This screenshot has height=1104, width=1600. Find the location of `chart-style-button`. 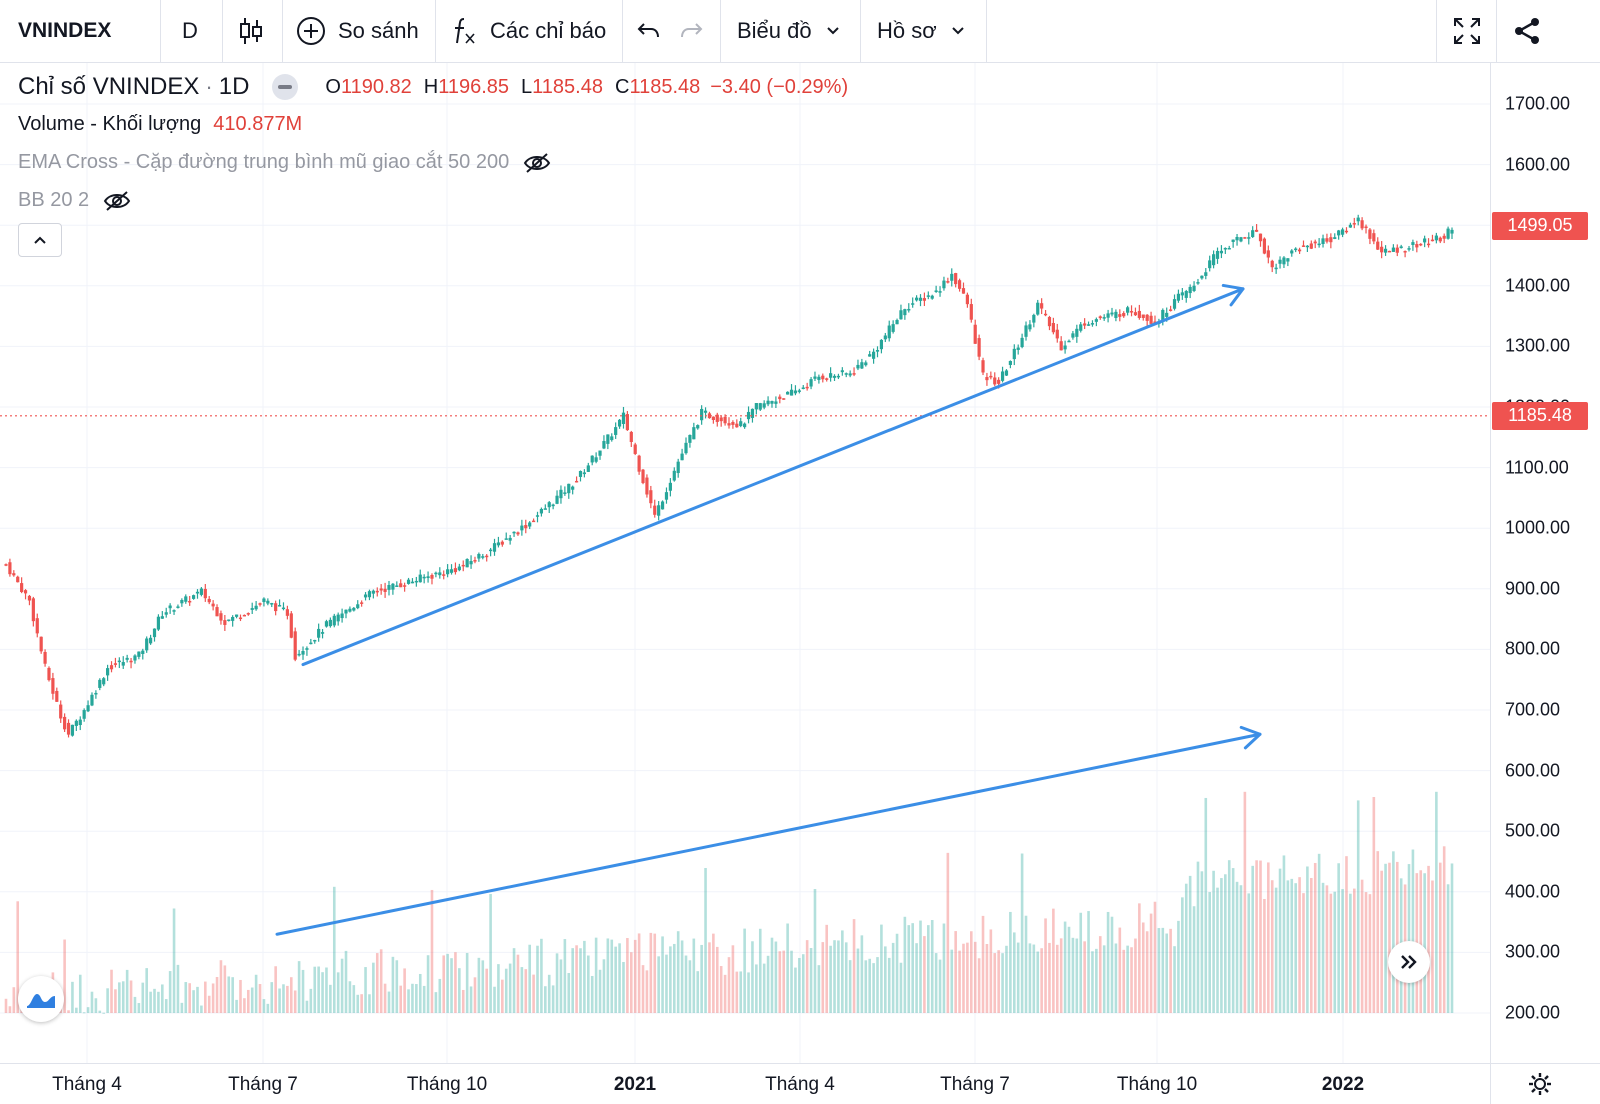

chart-style-button is located at coordinates (251, 31).